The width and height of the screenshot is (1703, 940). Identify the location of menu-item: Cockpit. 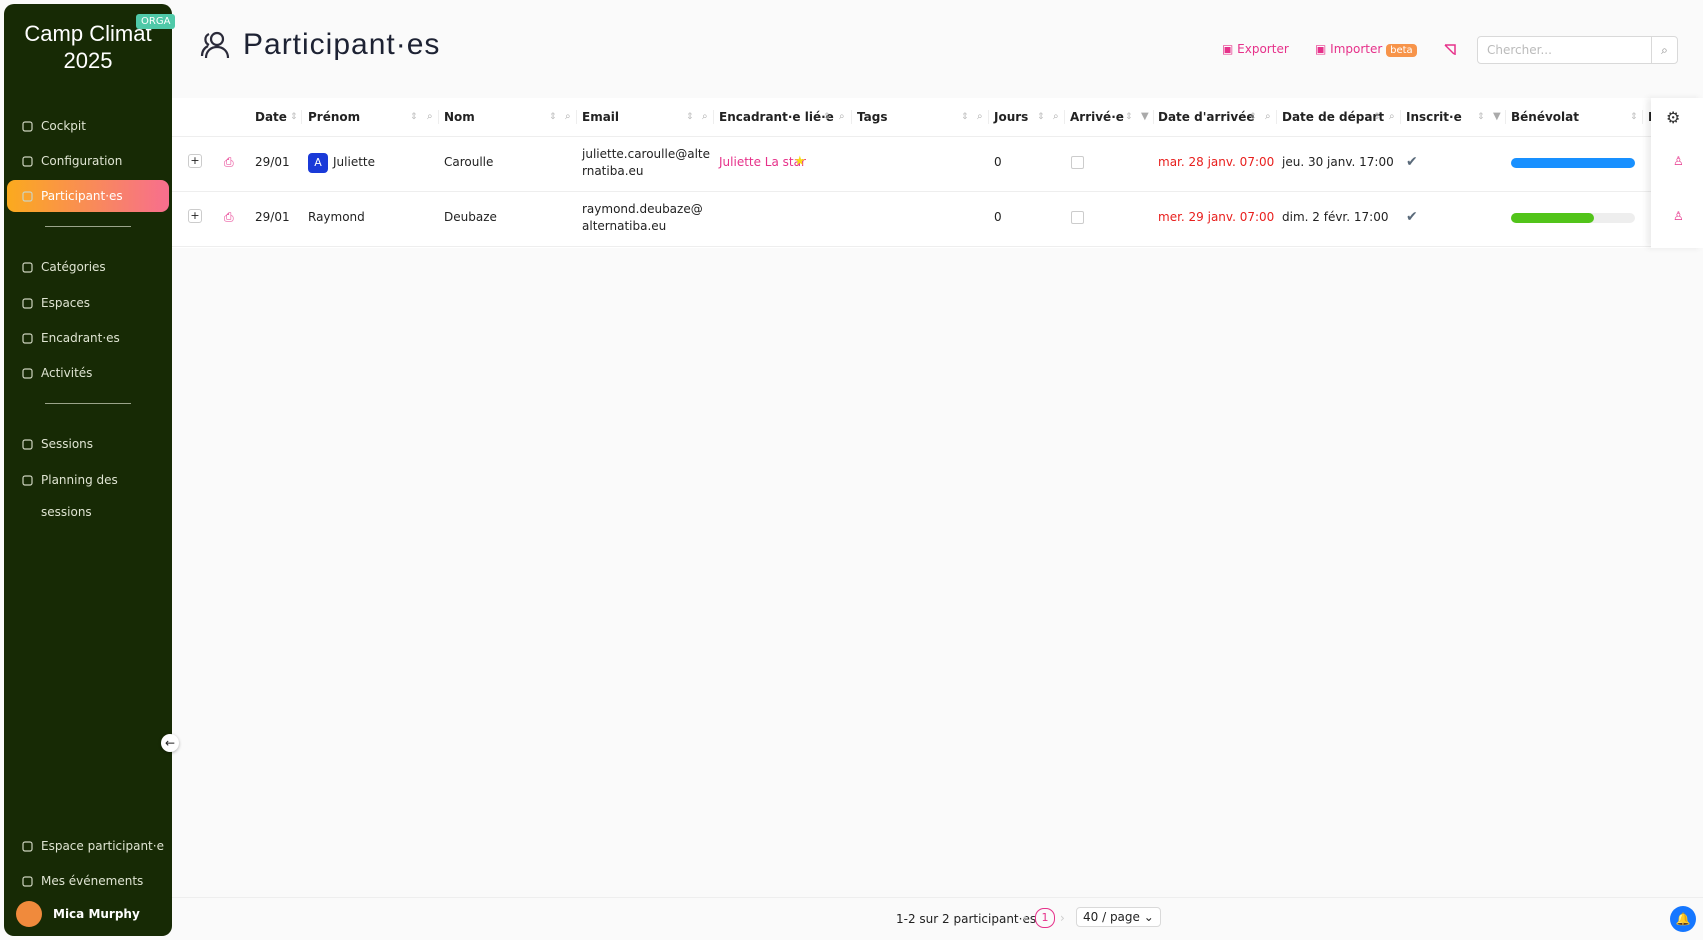
(88, 126).